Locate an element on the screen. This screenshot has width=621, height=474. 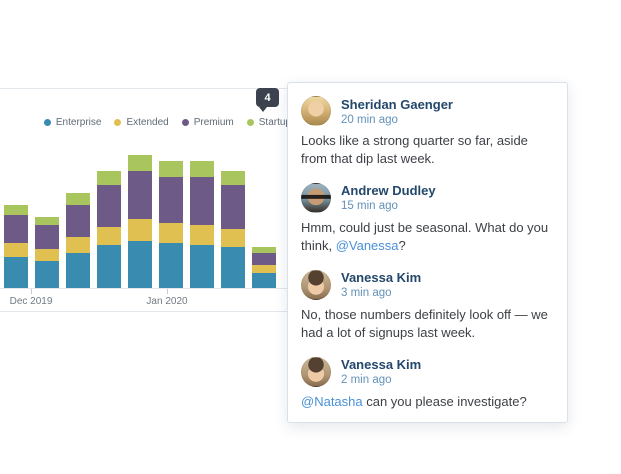
legend-label: Extended is located at coordinates (147, 122).